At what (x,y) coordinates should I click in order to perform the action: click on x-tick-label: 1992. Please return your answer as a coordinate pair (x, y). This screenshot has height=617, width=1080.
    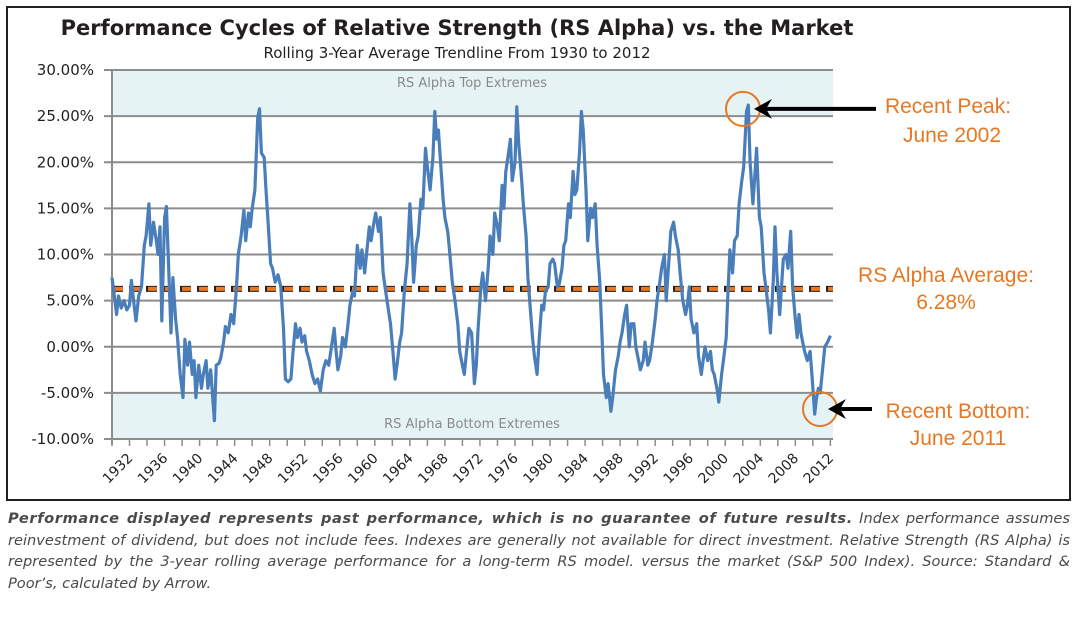
    Looking at the image, I should click on (643, 469).